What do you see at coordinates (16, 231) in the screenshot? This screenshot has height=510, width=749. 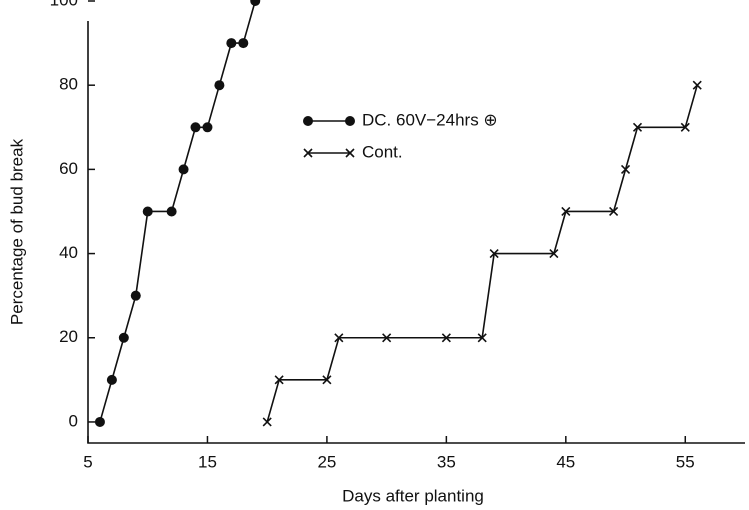 I see `y-axis-label: Percentage of bud break` at bounding box center [16, 231].